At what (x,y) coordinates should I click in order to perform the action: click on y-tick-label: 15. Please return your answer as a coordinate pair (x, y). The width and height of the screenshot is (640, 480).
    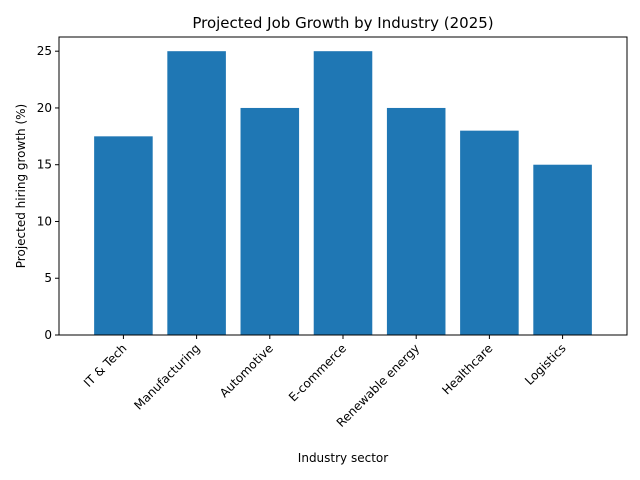
    Looking at the image, I should click on (44, 165).